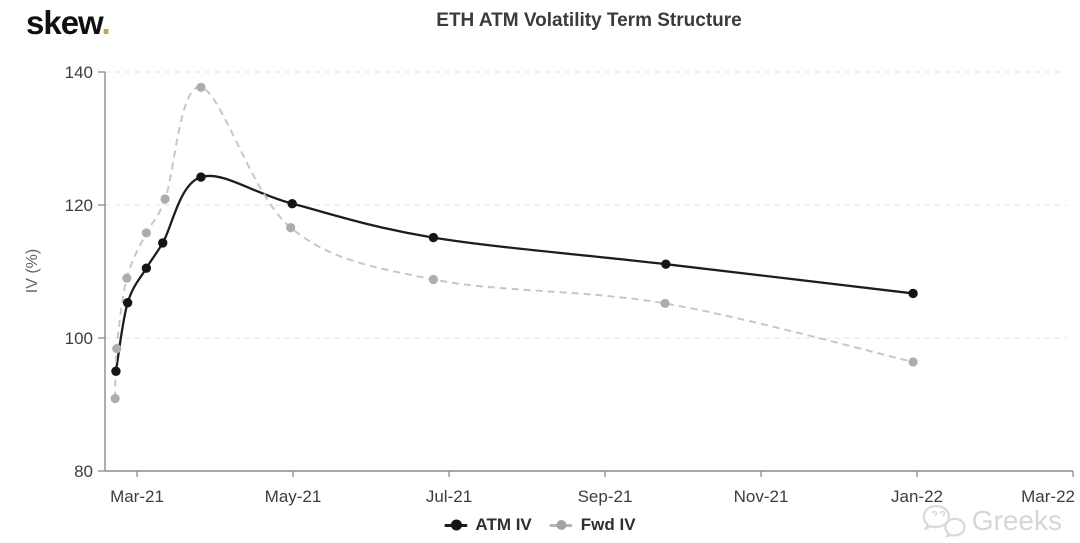 The height and width of the screenshot is (543, 1080). I want to click on y-tick-label: 80, so click(83, 471).